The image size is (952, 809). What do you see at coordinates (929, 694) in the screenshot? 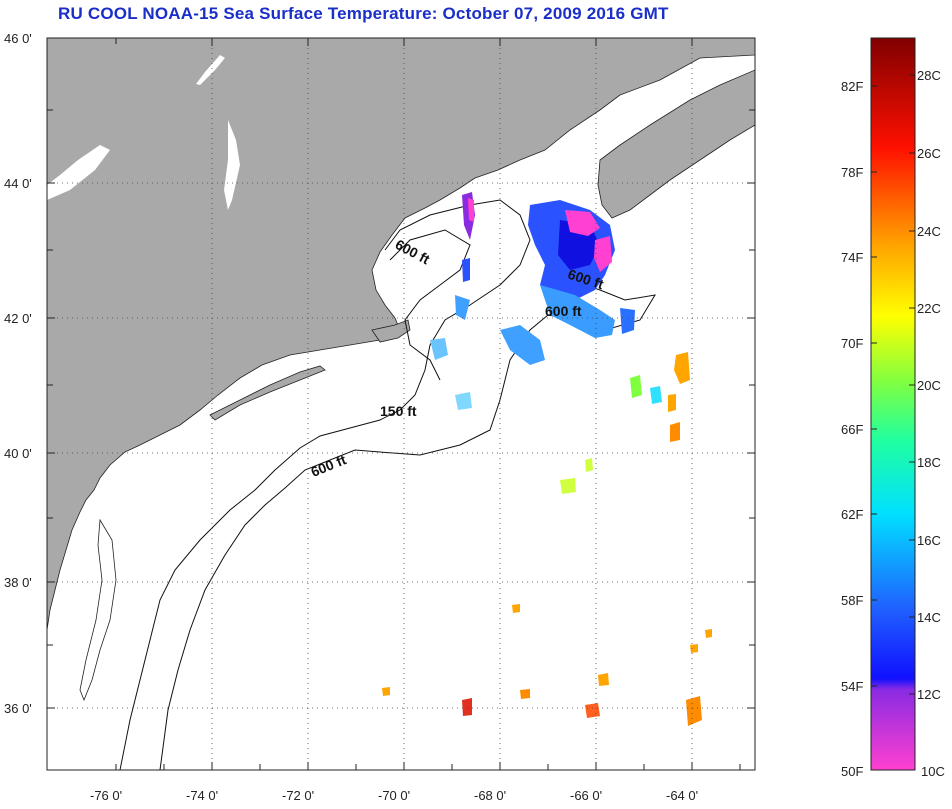
I see `colorbar-c-label: 12C` at bounding box center [929, 694].